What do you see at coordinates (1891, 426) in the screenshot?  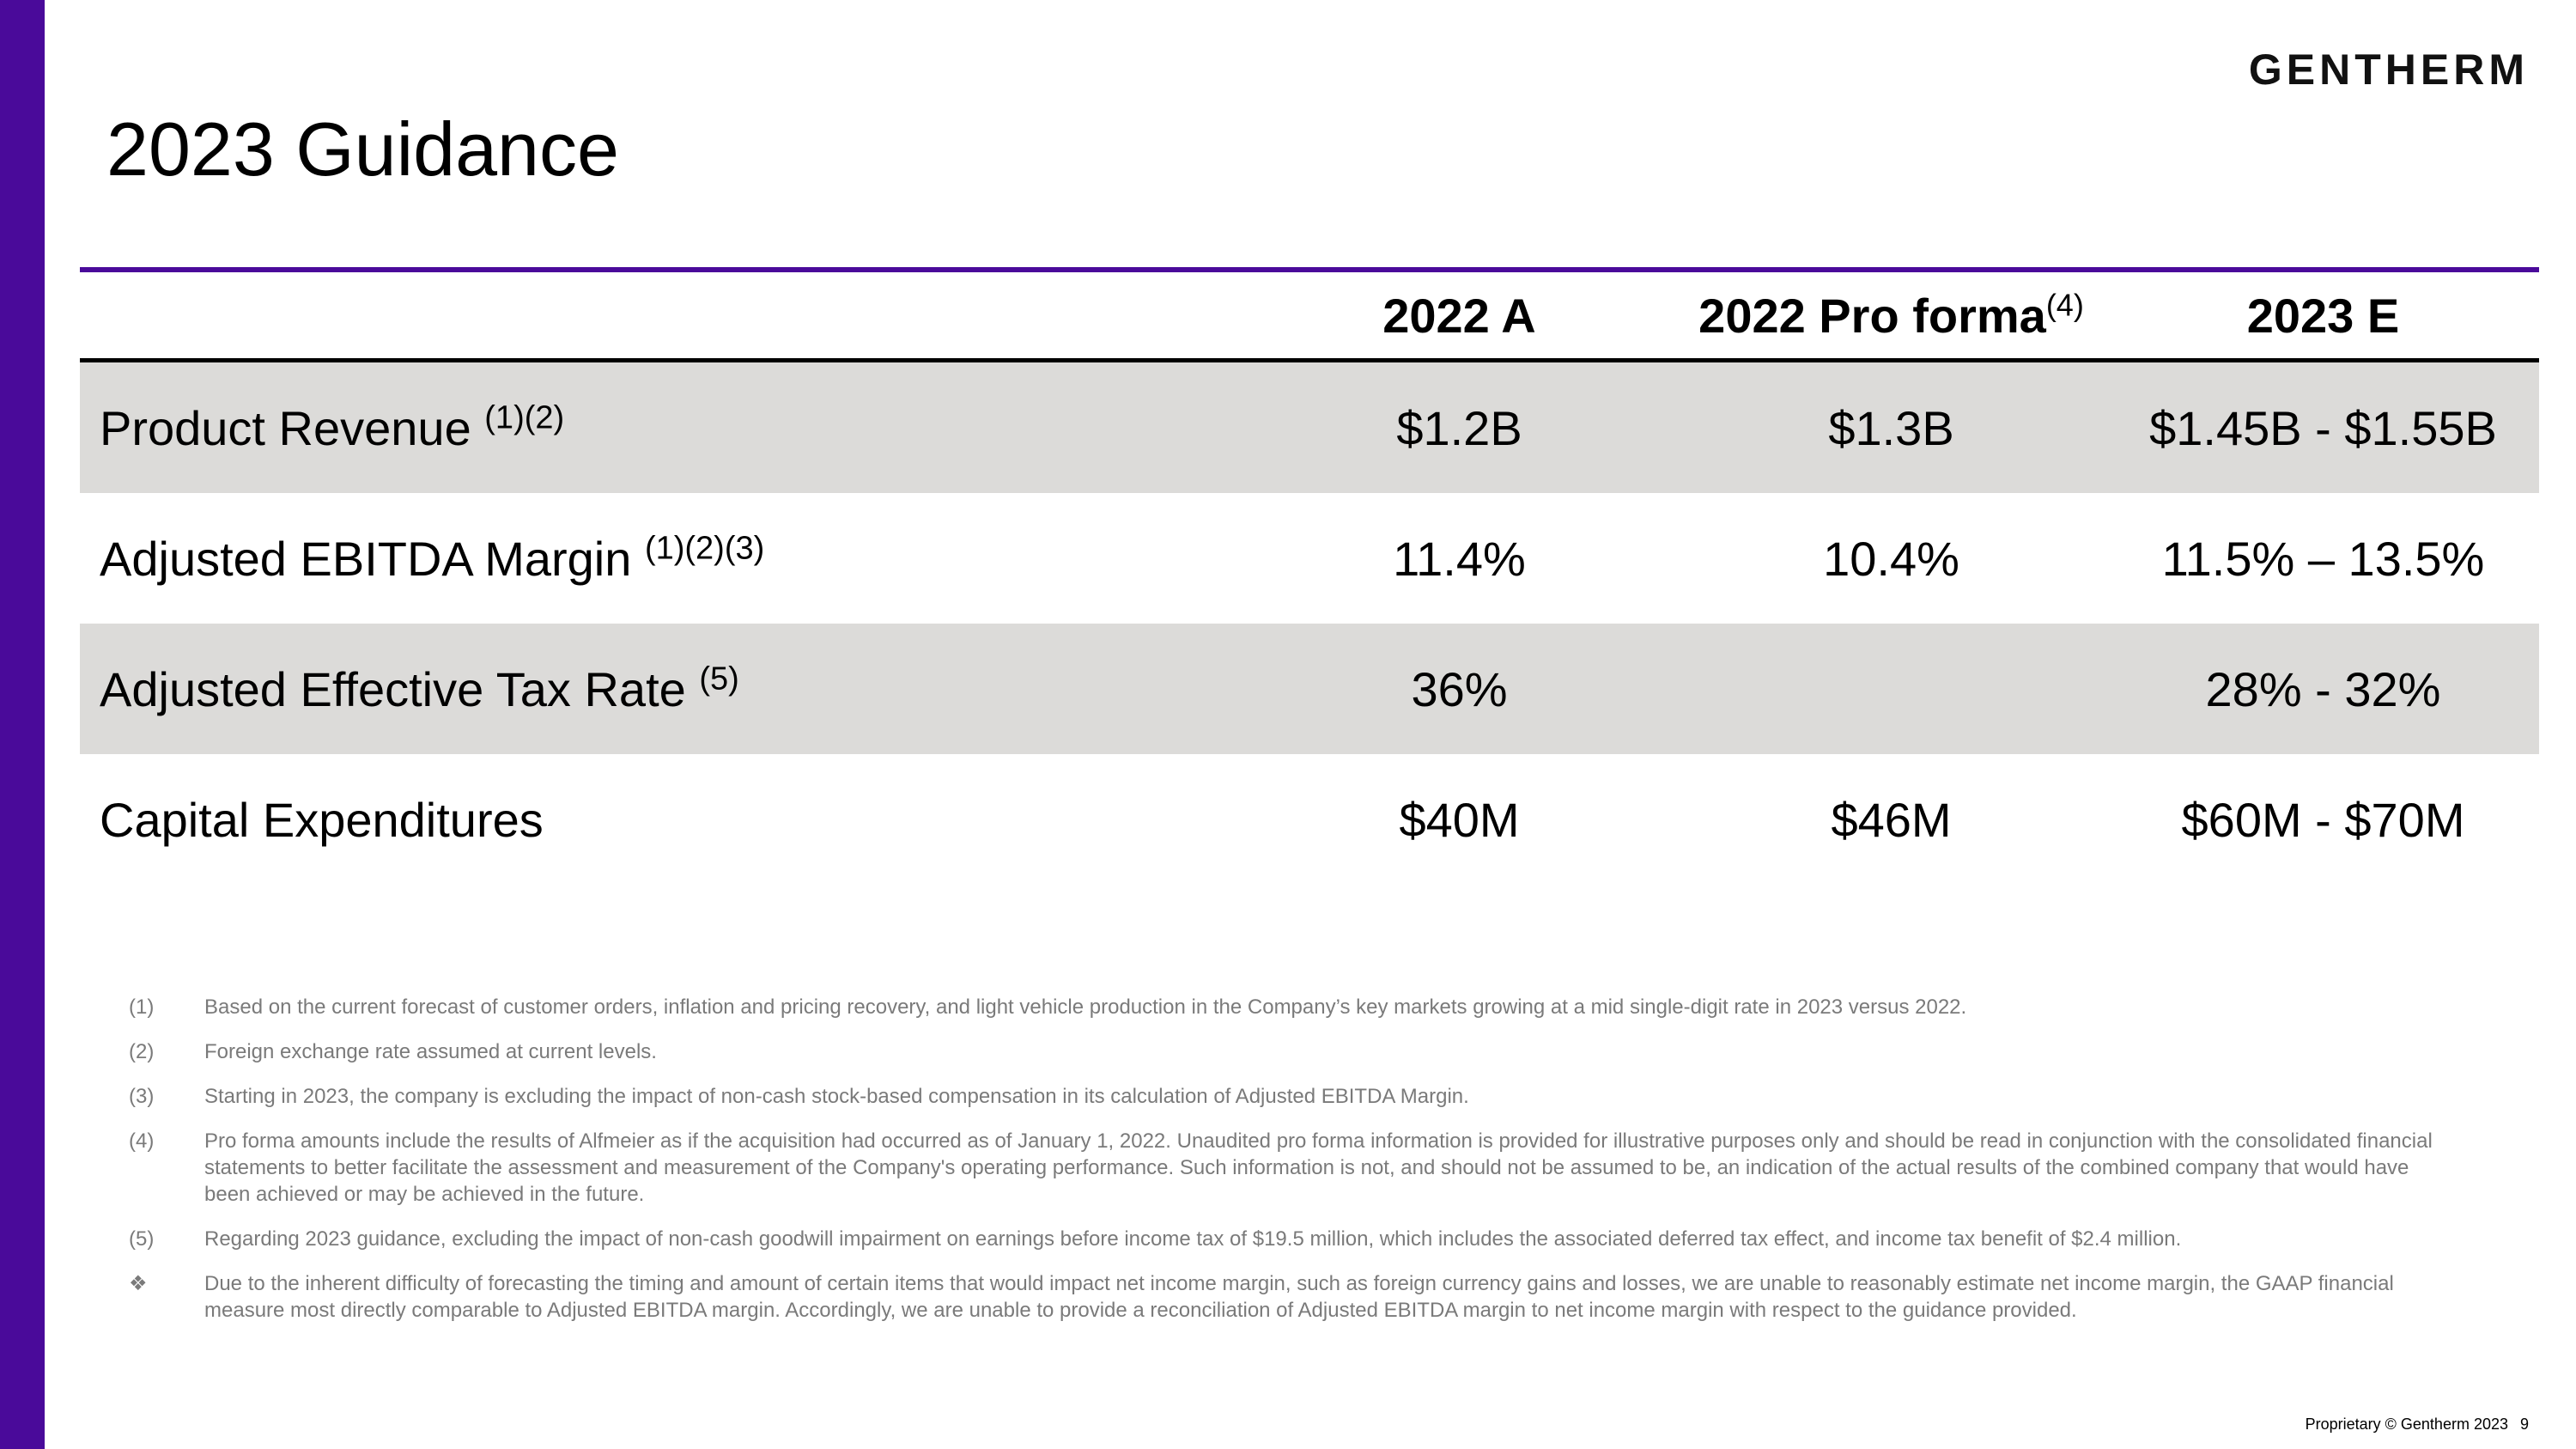 I see `cell-2022-pro-forma: $1.3B` at bounding box center [1891, 426].